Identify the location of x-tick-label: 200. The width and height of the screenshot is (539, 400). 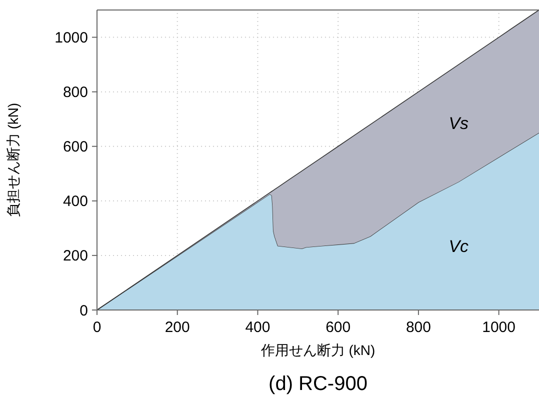
(177, 327).